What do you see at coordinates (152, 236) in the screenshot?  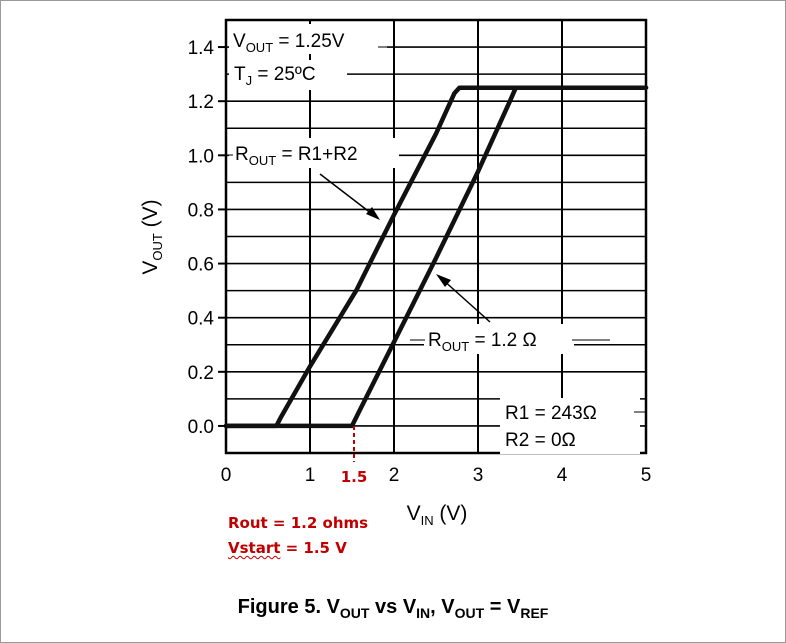 I see `y-axis-label: VOUT (V)` at bounding box center [152, 236].